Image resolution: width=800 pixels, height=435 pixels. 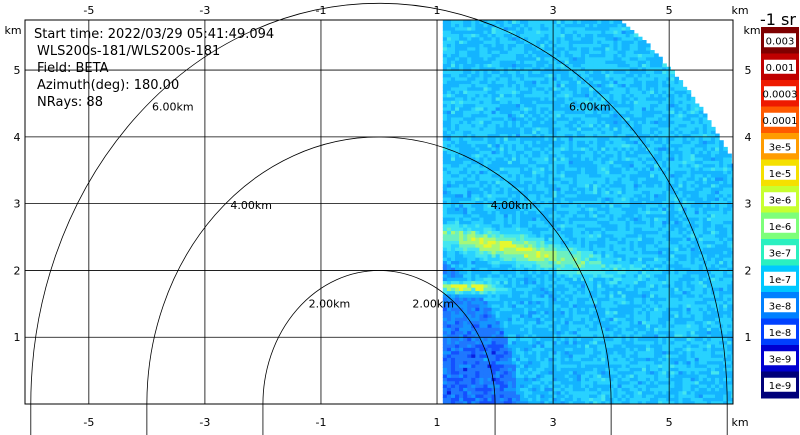 What do you see at coordinates (553, 10) in the screenshot?
I see `x-tick-top-3: 3` at bounding box center [553, 10].